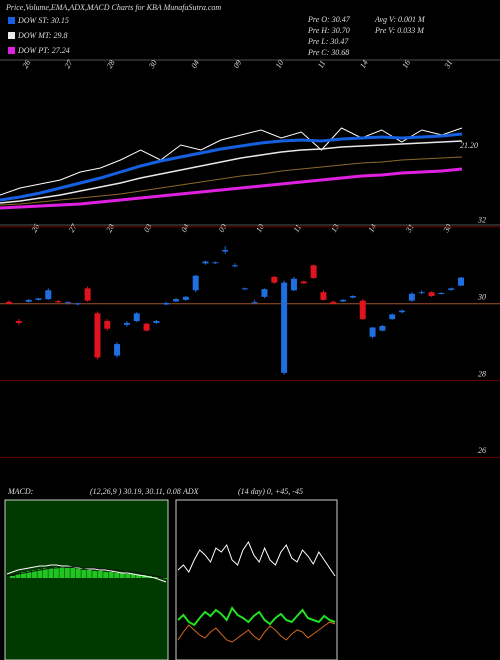 The width and height of the screenshot is (500, 660). What do you see at coordinates (406, 63) in the screenshot?
I see `date-label: 16` at bounding box center [406, 63].